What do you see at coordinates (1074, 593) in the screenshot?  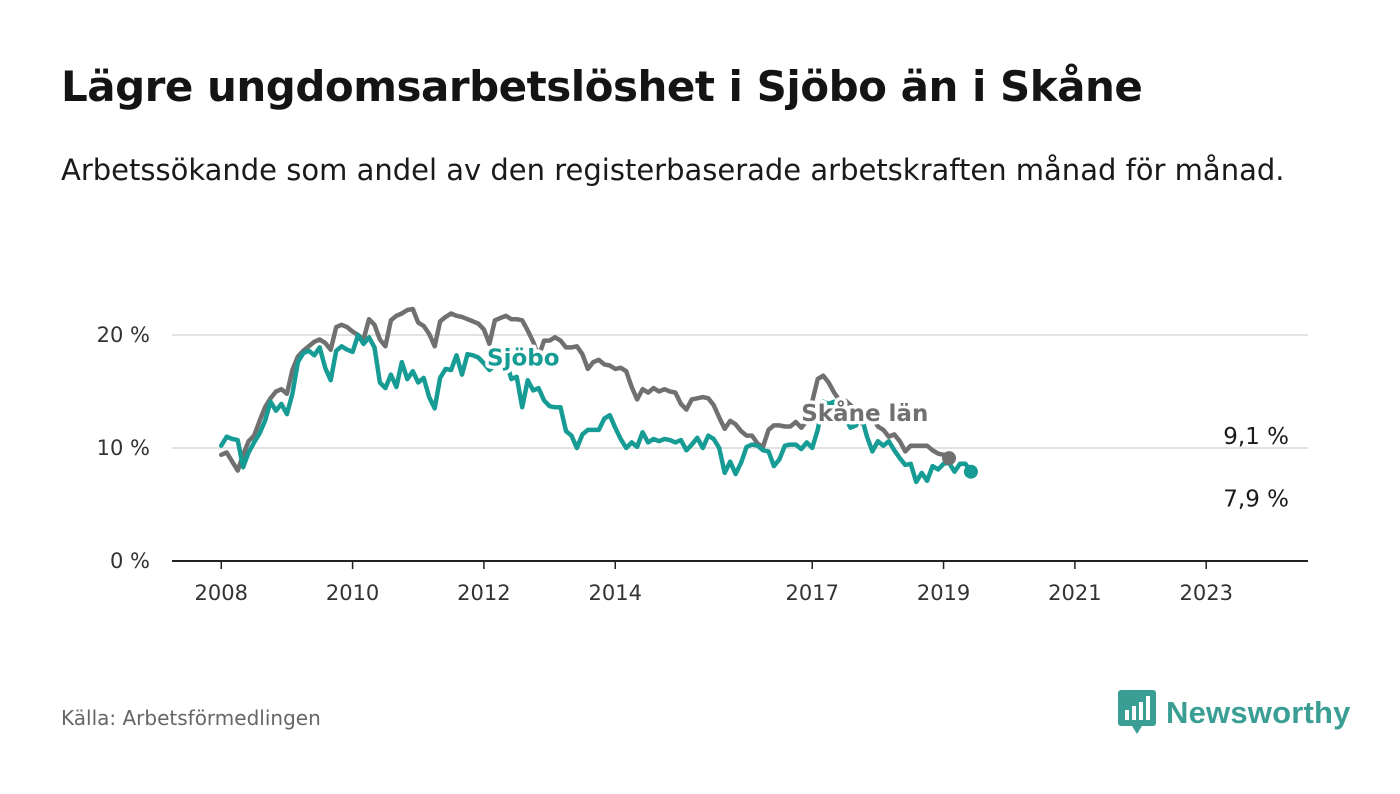 I see `x-tick-label: 2021` at bounding box center [1074, 593].